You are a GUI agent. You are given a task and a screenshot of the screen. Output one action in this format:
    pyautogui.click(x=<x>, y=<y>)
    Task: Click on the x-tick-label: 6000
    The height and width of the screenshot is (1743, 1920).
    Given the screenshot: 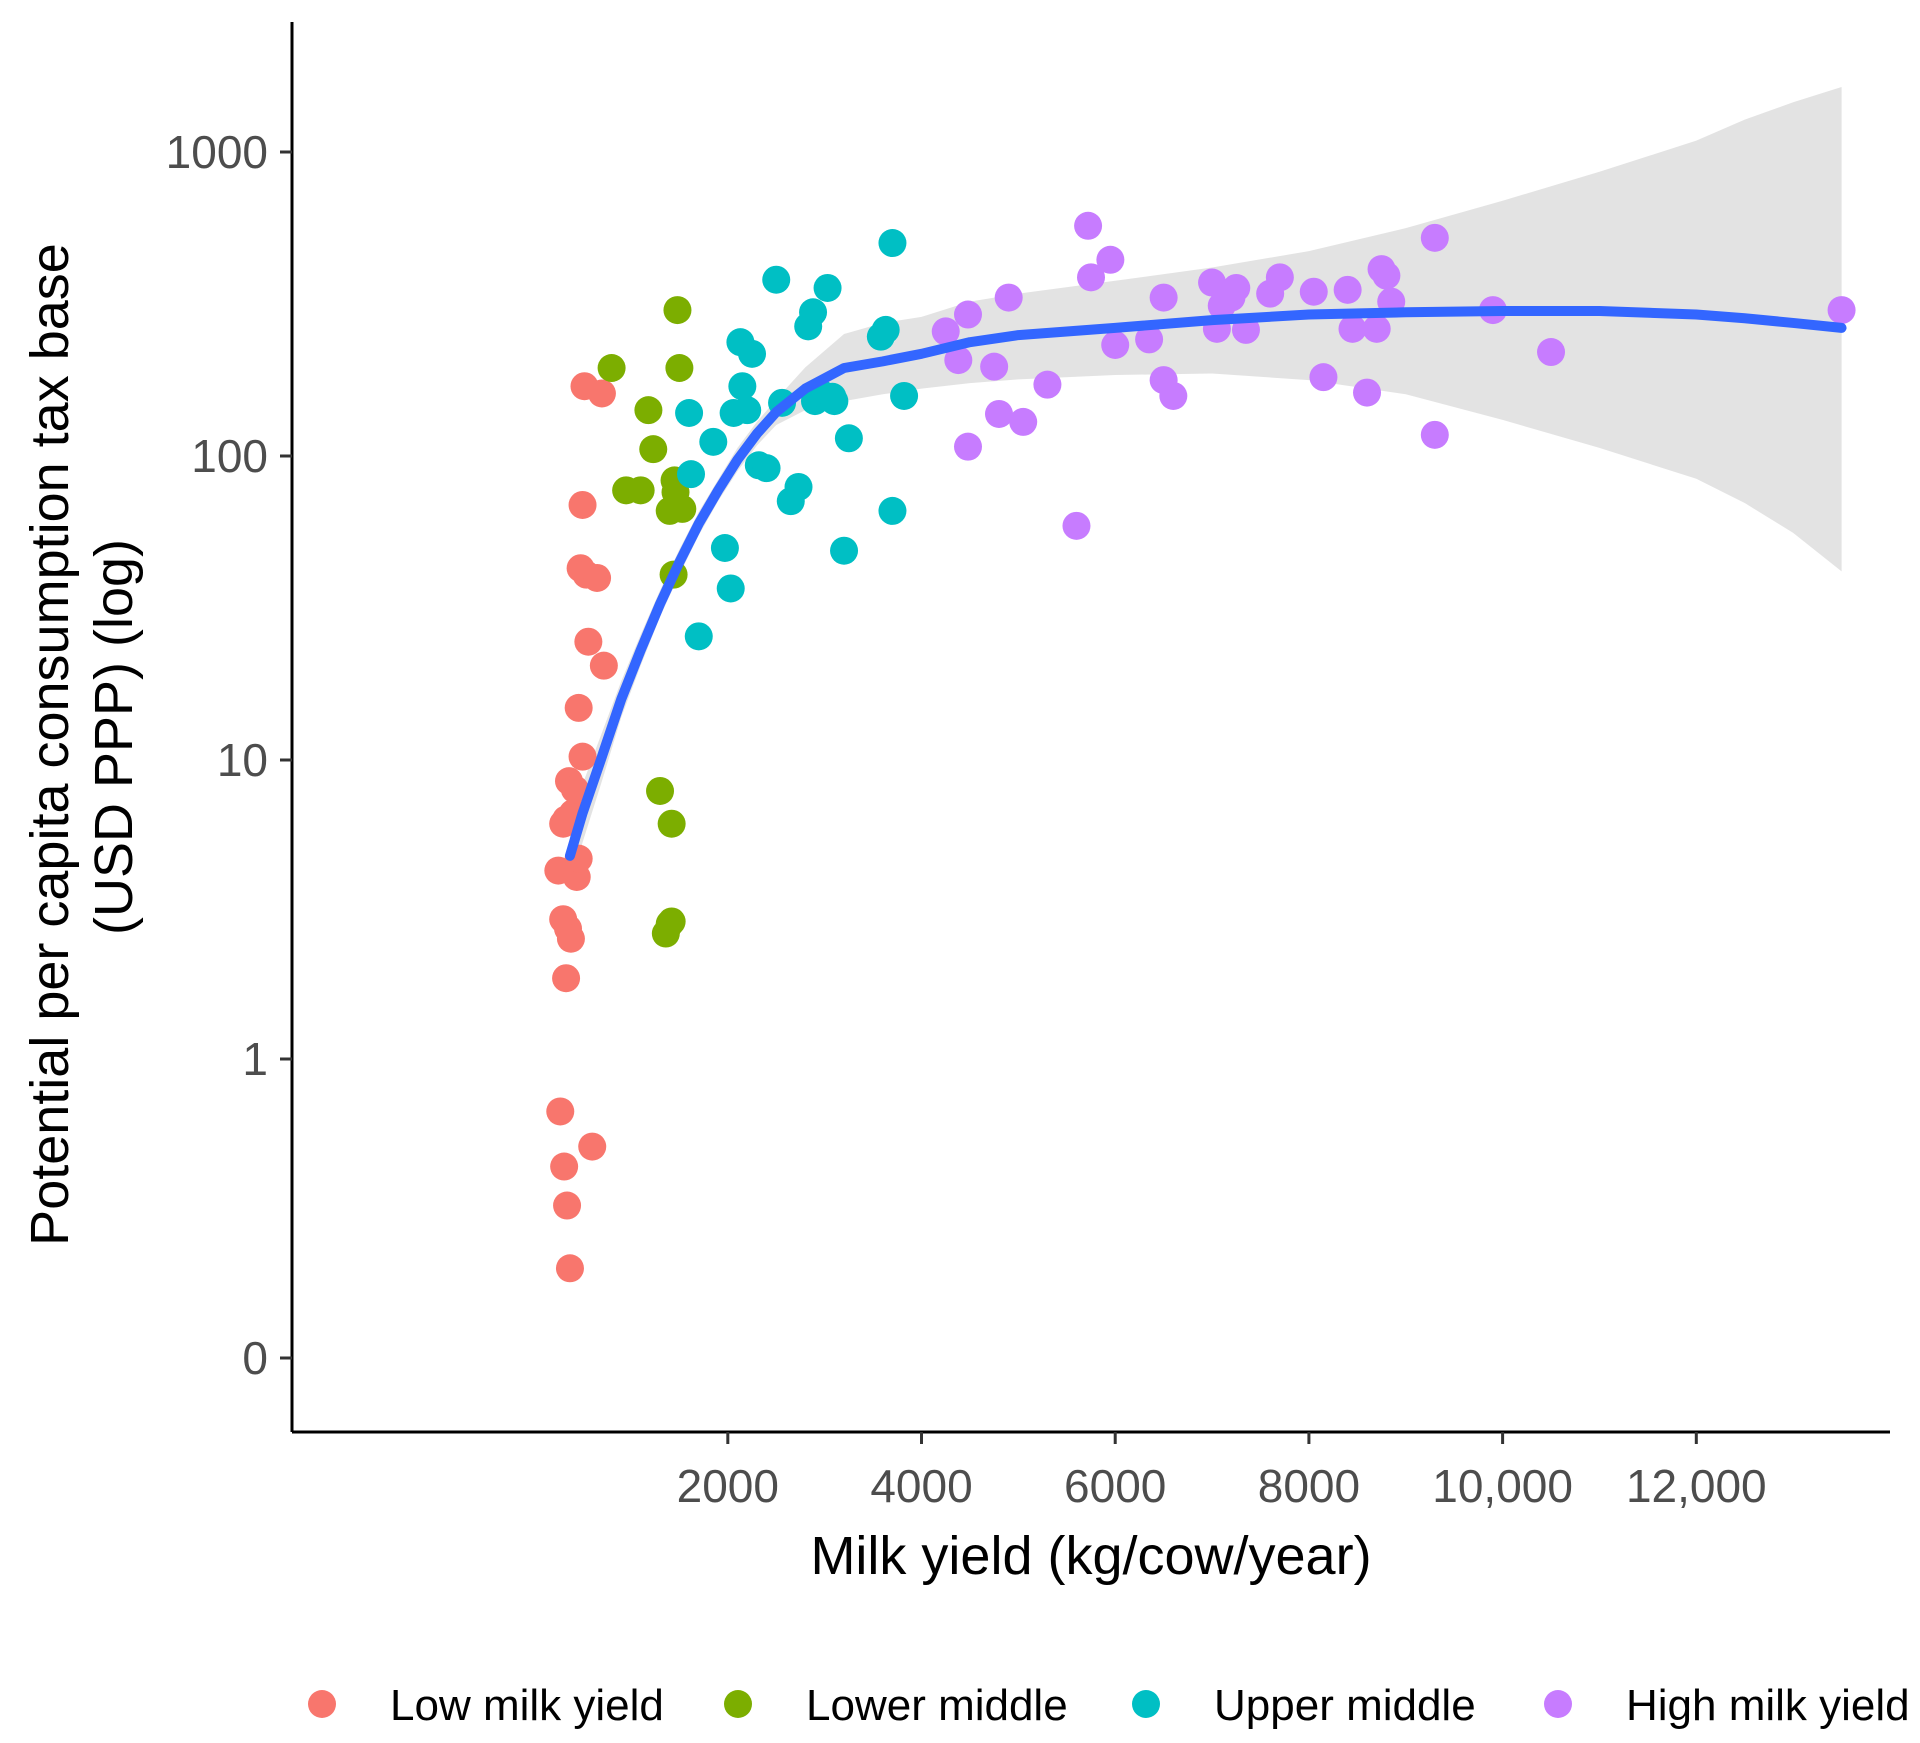 What is the action you would take?
    pyautogui.click(x=1115, y=1486)
    